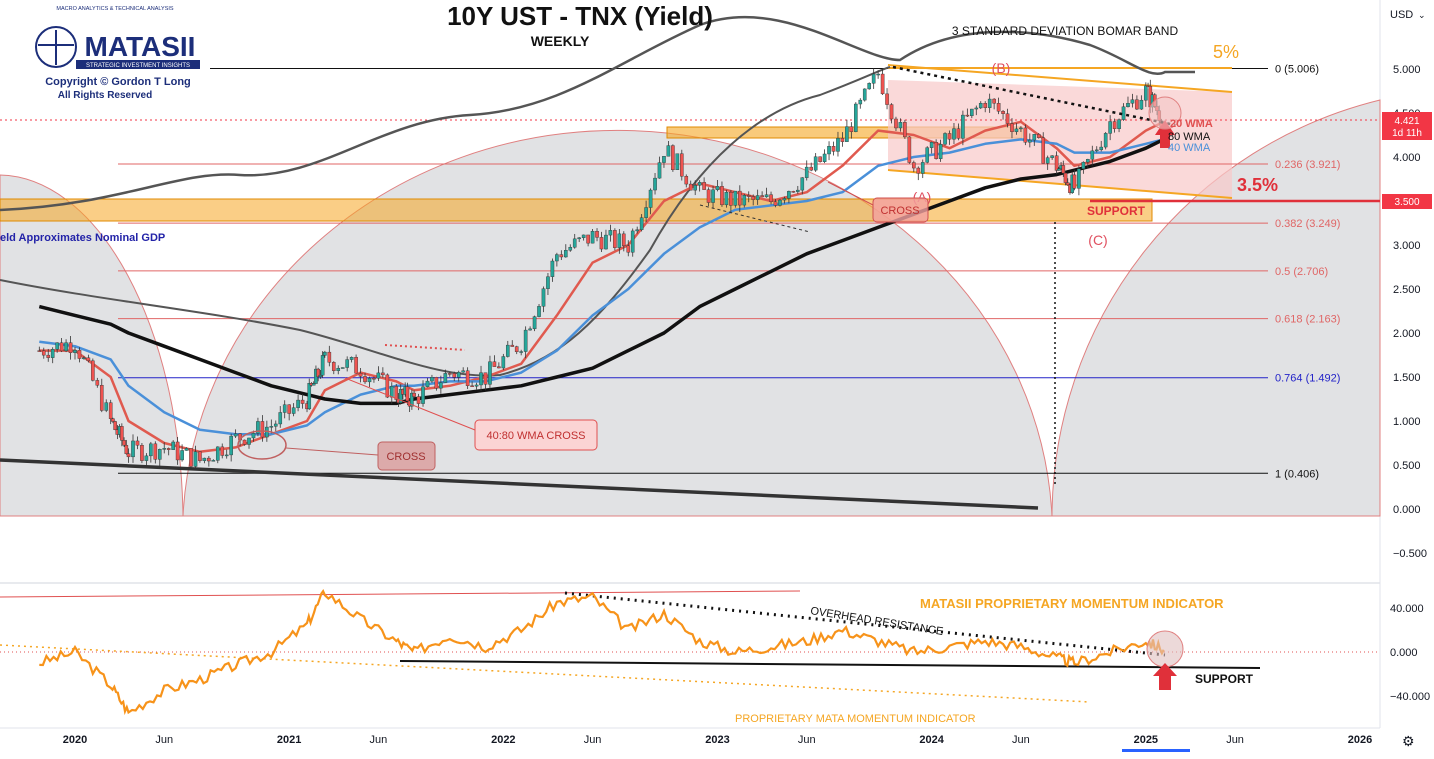 Image resolution: width=1434 pixels, height=759 pixels. What do you see at coordinates (1307, 224) in the screenshot?
I see `fib-label-2: 0.382 (3.249)` at bounding box center [1307, 224].